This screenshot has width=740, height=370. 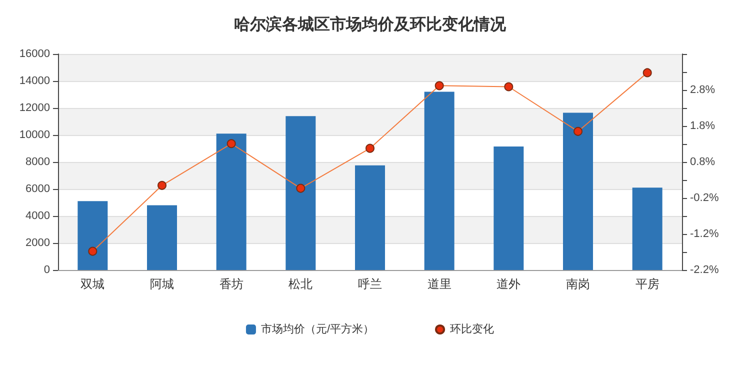 What do you see at coordinates (317, 329) in the screenshot?
I see `legend-label: 市场均价（元/平方米）` at bounding box center [317, 329].